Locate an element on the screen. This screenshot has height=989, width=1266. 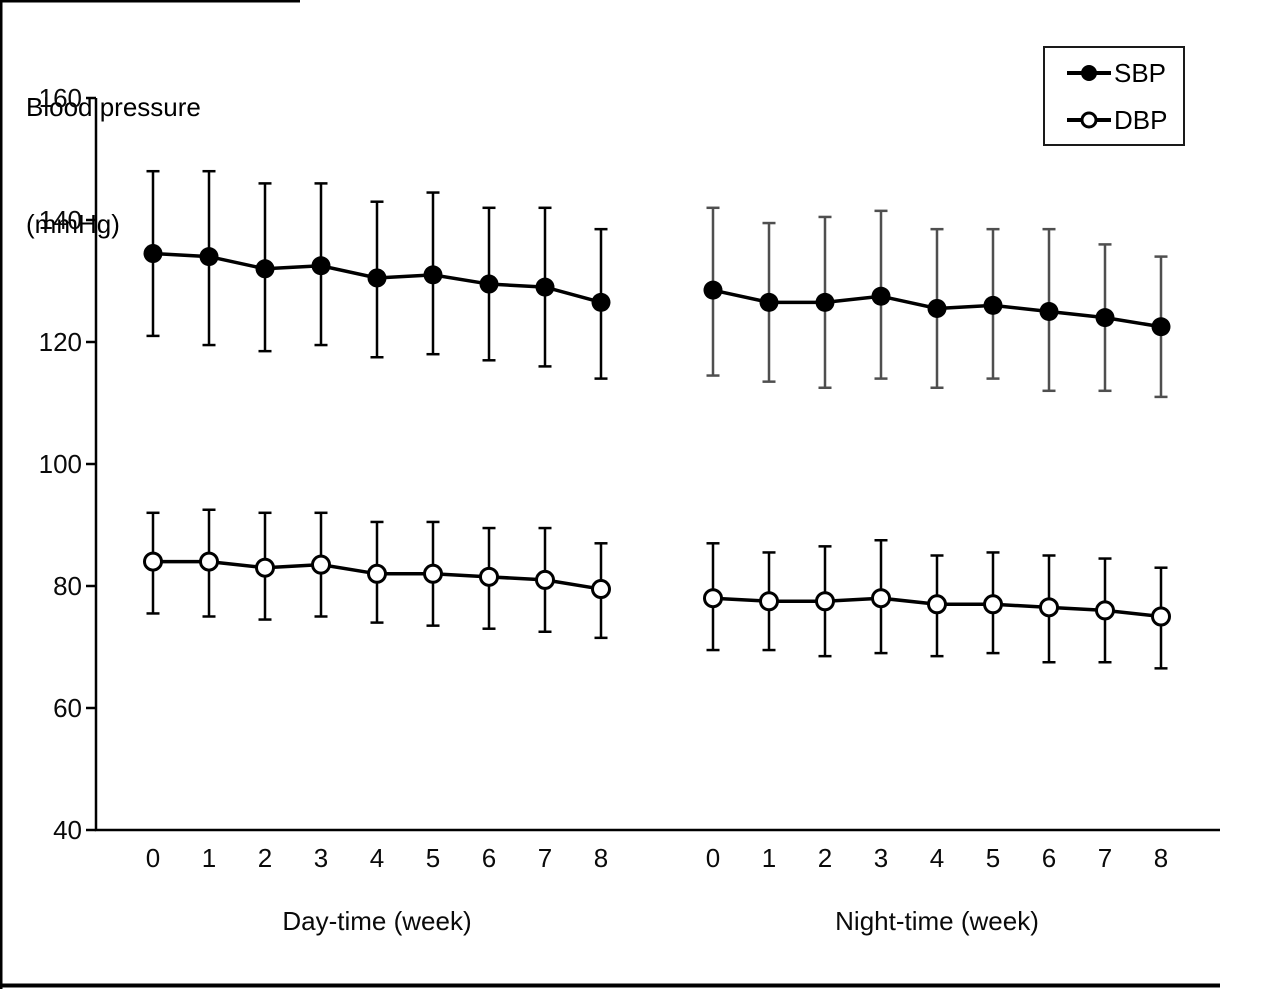
svg-text: 120 is located at coordinates (60, 342).